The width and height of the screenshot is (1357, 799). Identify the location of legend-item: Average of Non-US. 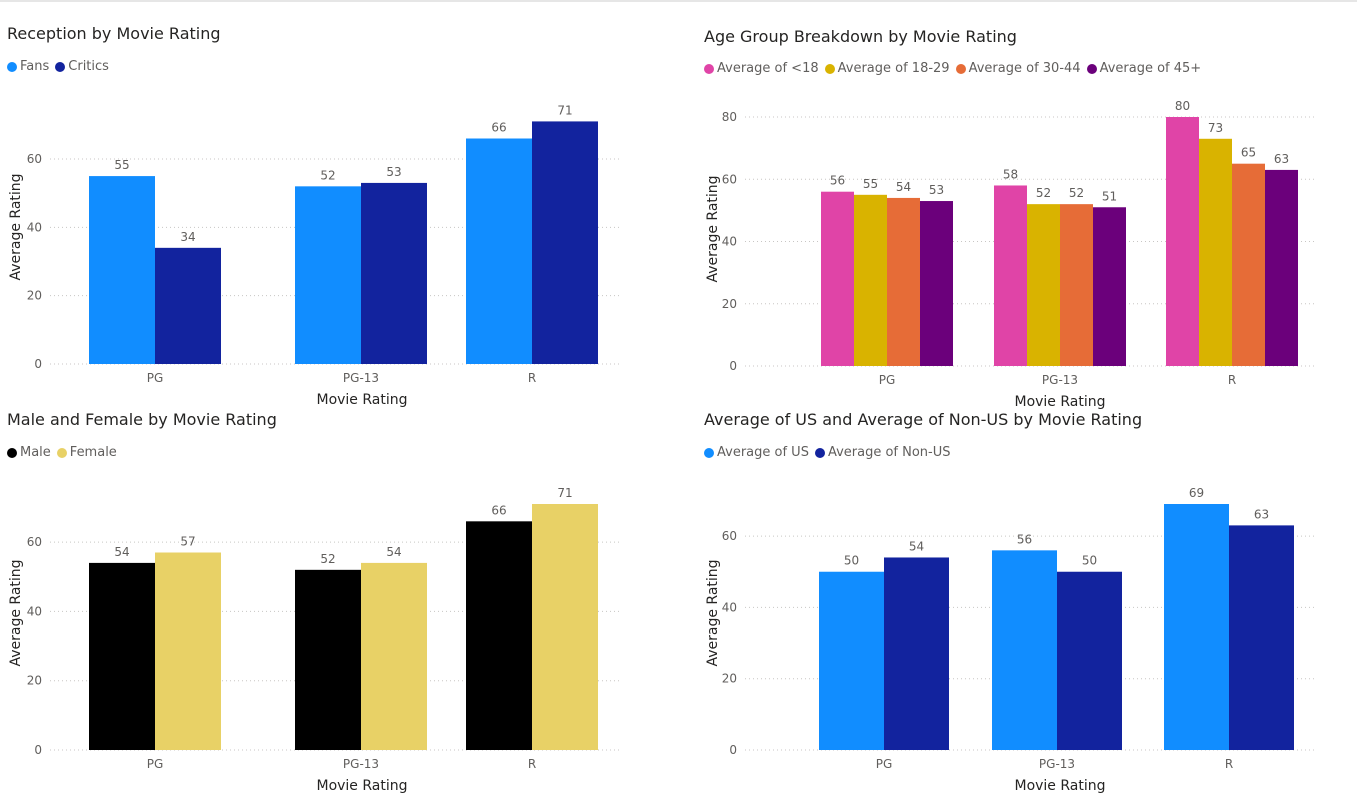
(882, 452).